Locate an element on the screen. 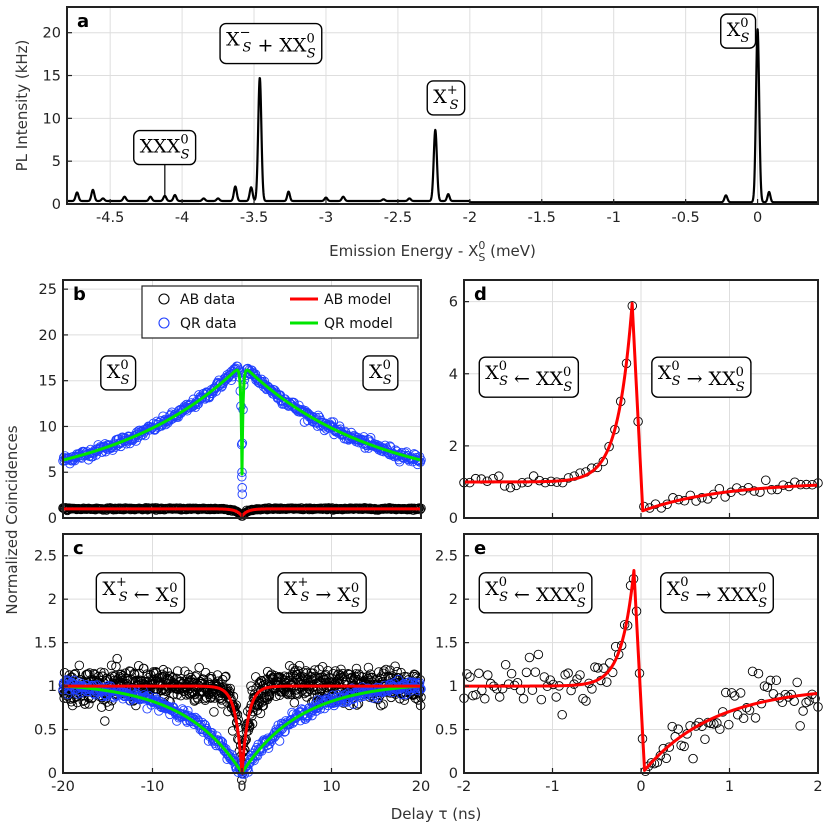 The image size is (830, 824). panel-frame-c is located at coordinates (242, 653).